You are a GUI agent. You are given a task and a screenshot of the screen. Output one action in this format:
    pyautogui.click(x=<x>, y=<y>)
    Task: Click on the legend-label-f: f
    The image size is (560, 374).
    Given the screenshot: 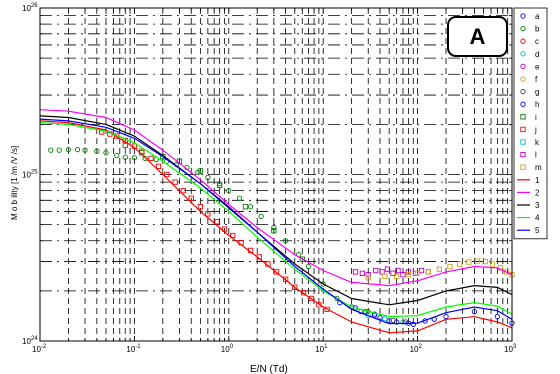 What is the action you would take?
    pyautogui.click(x=536, y=79)
    